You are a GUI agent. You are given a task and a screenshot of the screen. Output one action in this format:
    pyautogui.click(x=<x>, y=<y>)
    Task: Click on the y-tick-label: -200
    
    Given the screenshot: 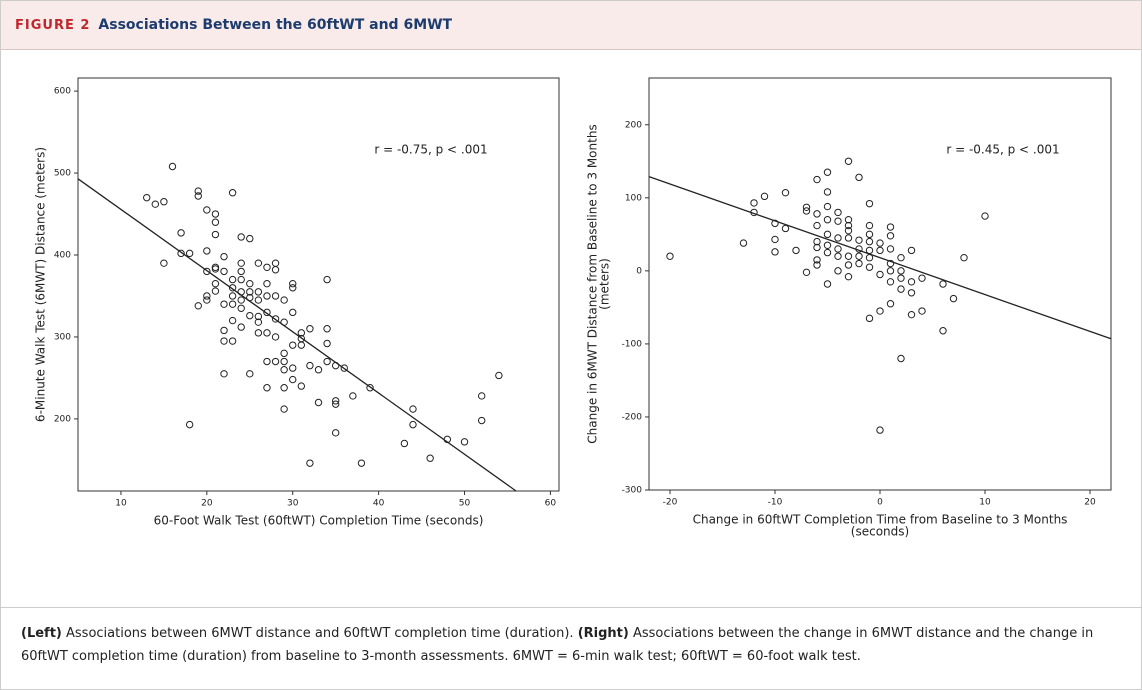 What is the action you would take?
    pyautogui.click(x=632, y=417)
    